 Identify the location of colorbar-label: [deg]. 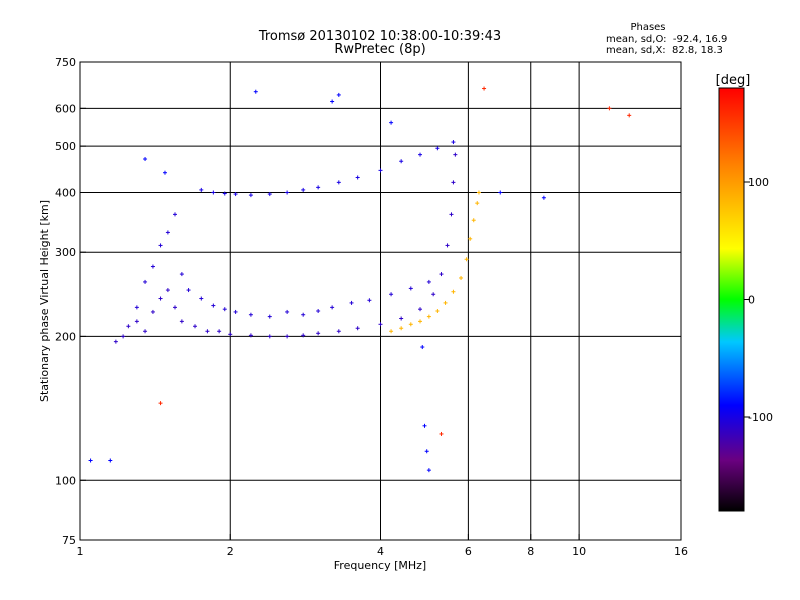
(733, 80).